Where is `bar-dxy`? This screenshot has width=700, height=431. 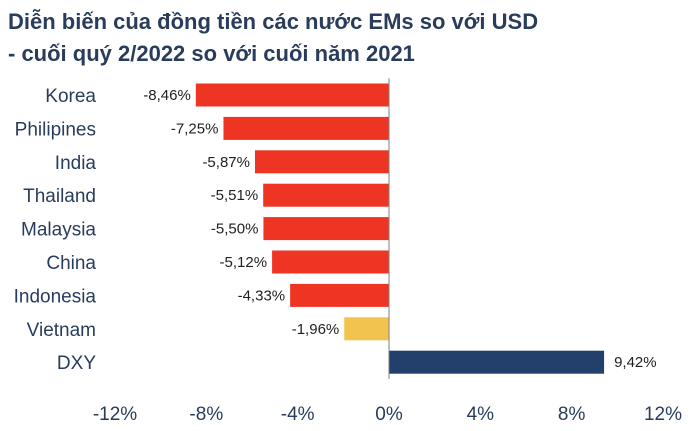 bar-dxy is located at coordinates (497, 362).